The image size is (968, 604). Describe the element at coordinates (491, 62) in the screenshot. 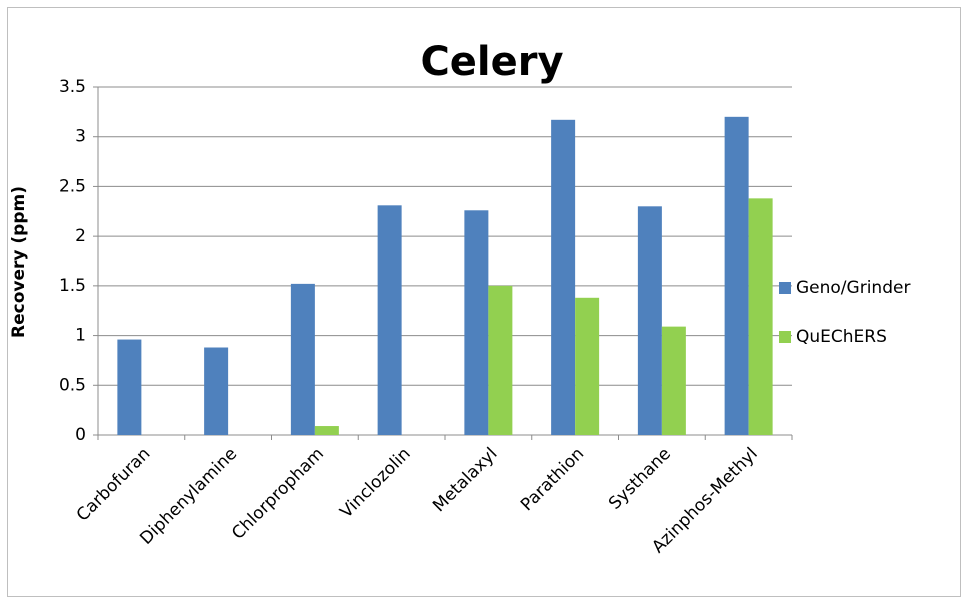

I see `chart-title: Celery` at that location.